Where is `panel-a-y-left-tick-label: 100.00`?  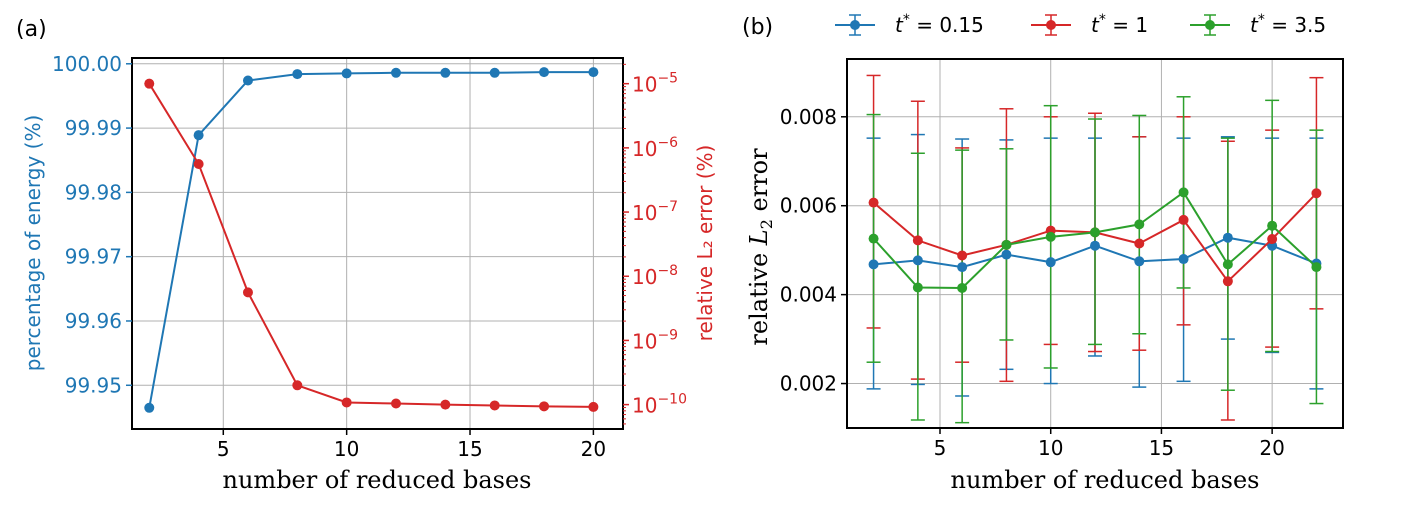
panel-a-y-left-tick-label: 100.00 is located at coordinates (87, 64).